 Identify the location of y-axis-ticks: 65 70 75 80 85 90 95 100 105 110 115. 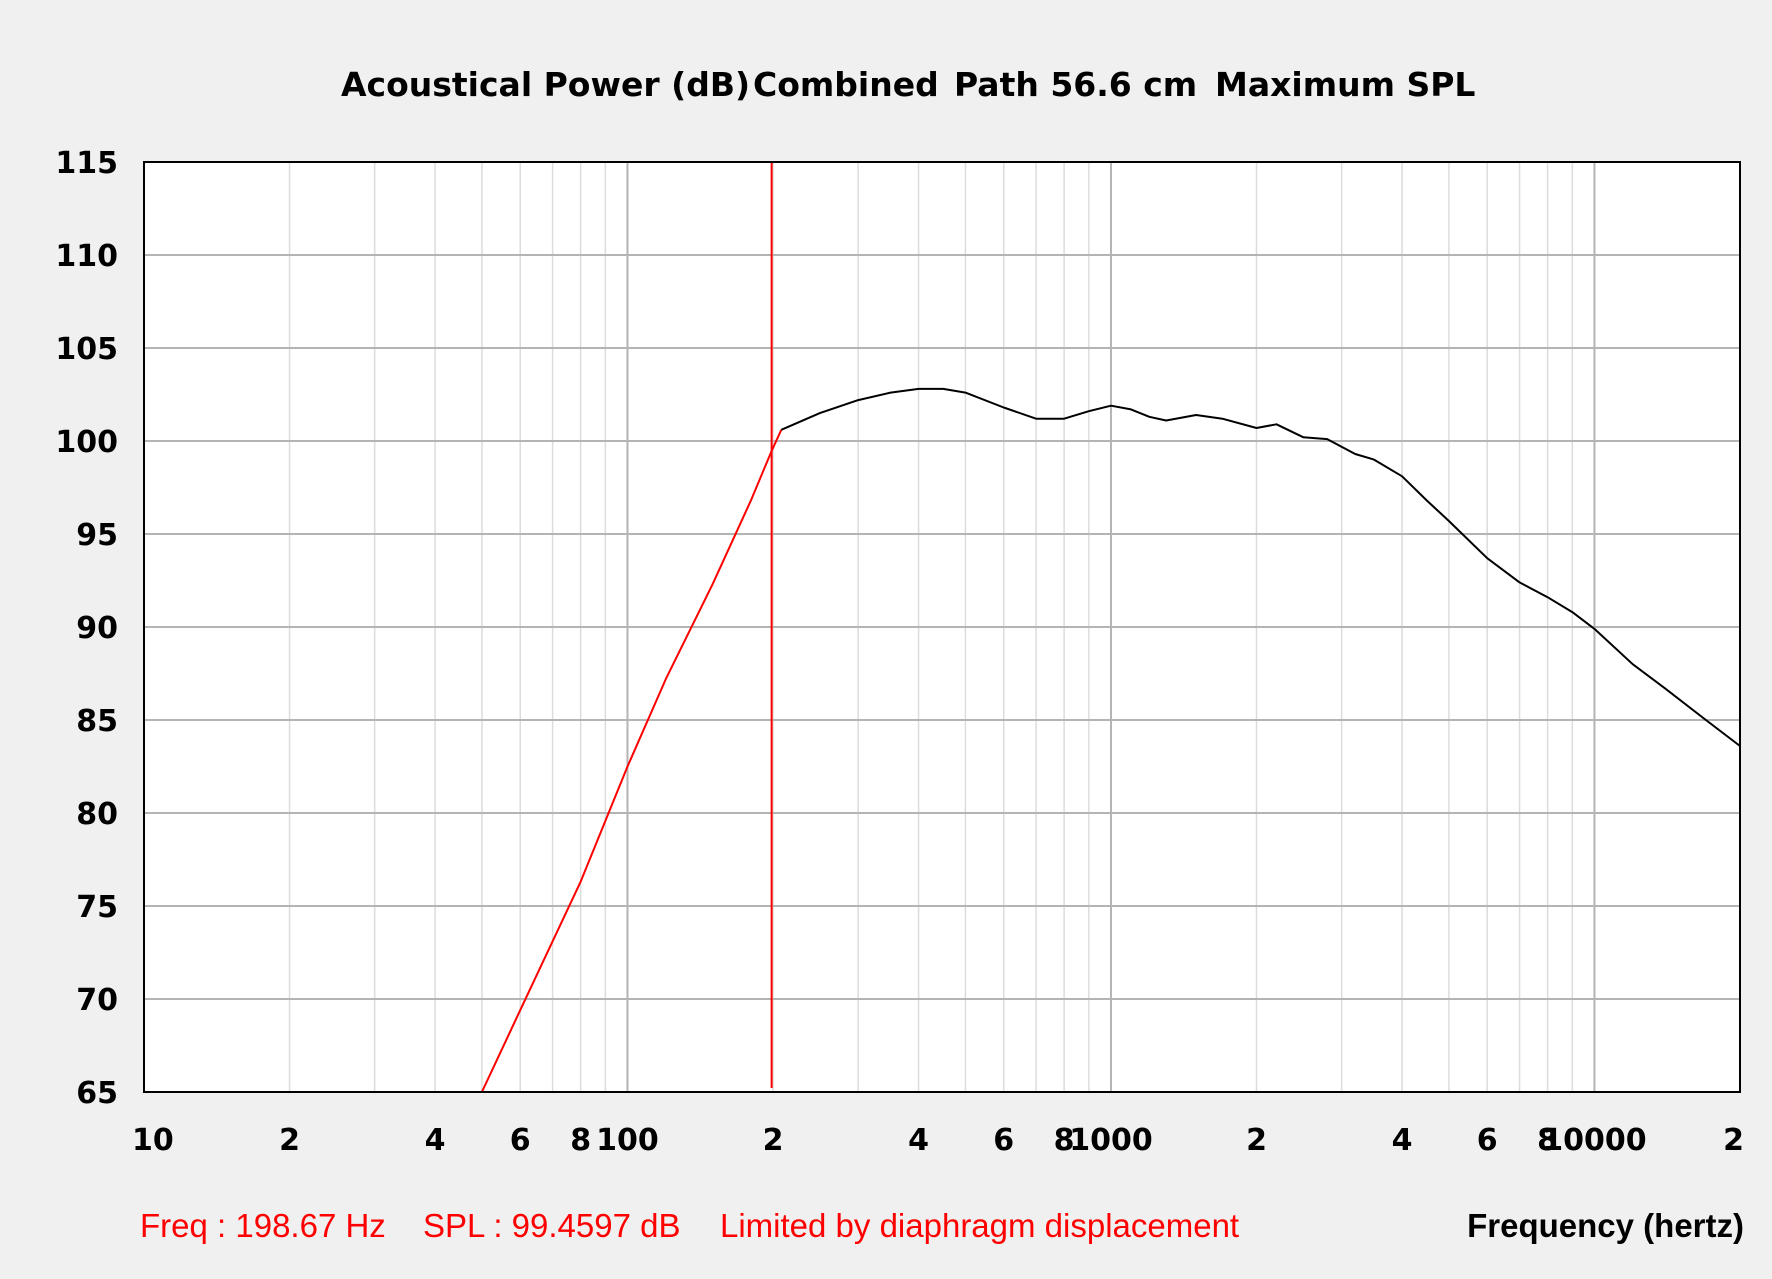
(86, 628).